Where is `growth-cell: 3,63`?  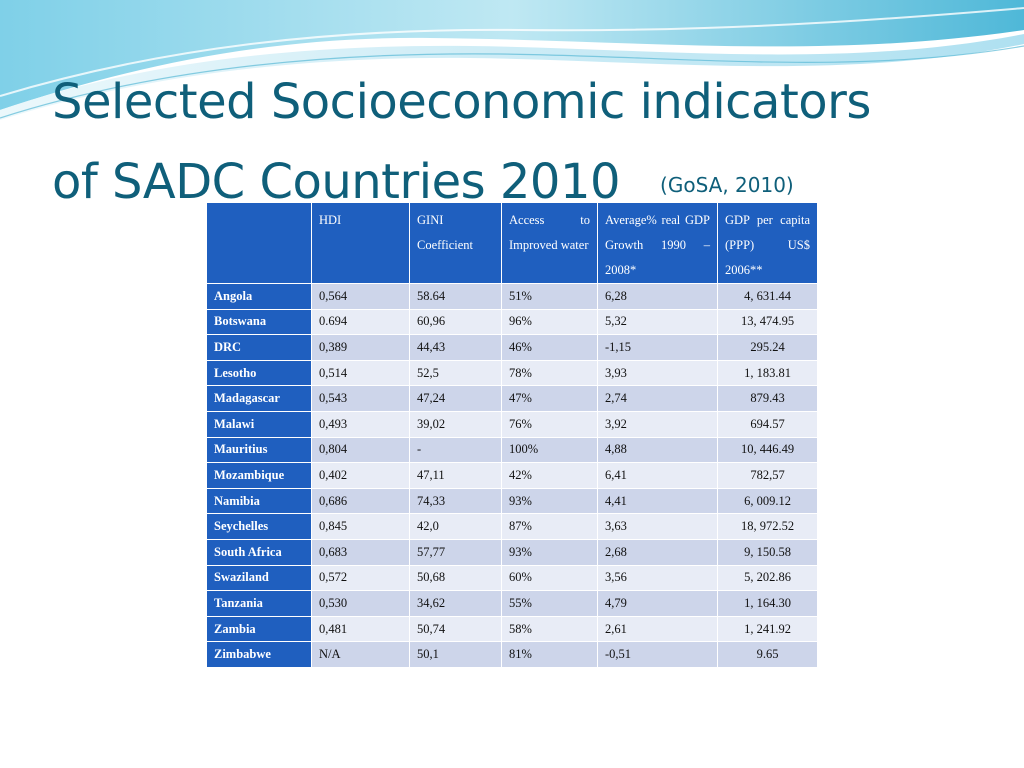
growth-cell: 3,63 is located at coordinates (657, 526).